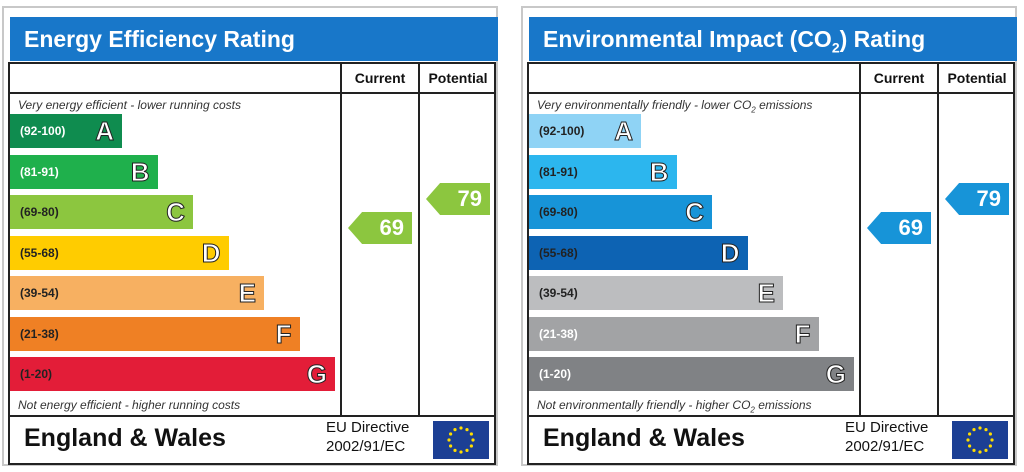 Image resolution: width=1024 pixels, height=472 pixels. What do you see at coordinates (644, 405) in the screenshot?
I see `note-text: Not environmentally friendly - higher CO` at bounding box center [644, 405].